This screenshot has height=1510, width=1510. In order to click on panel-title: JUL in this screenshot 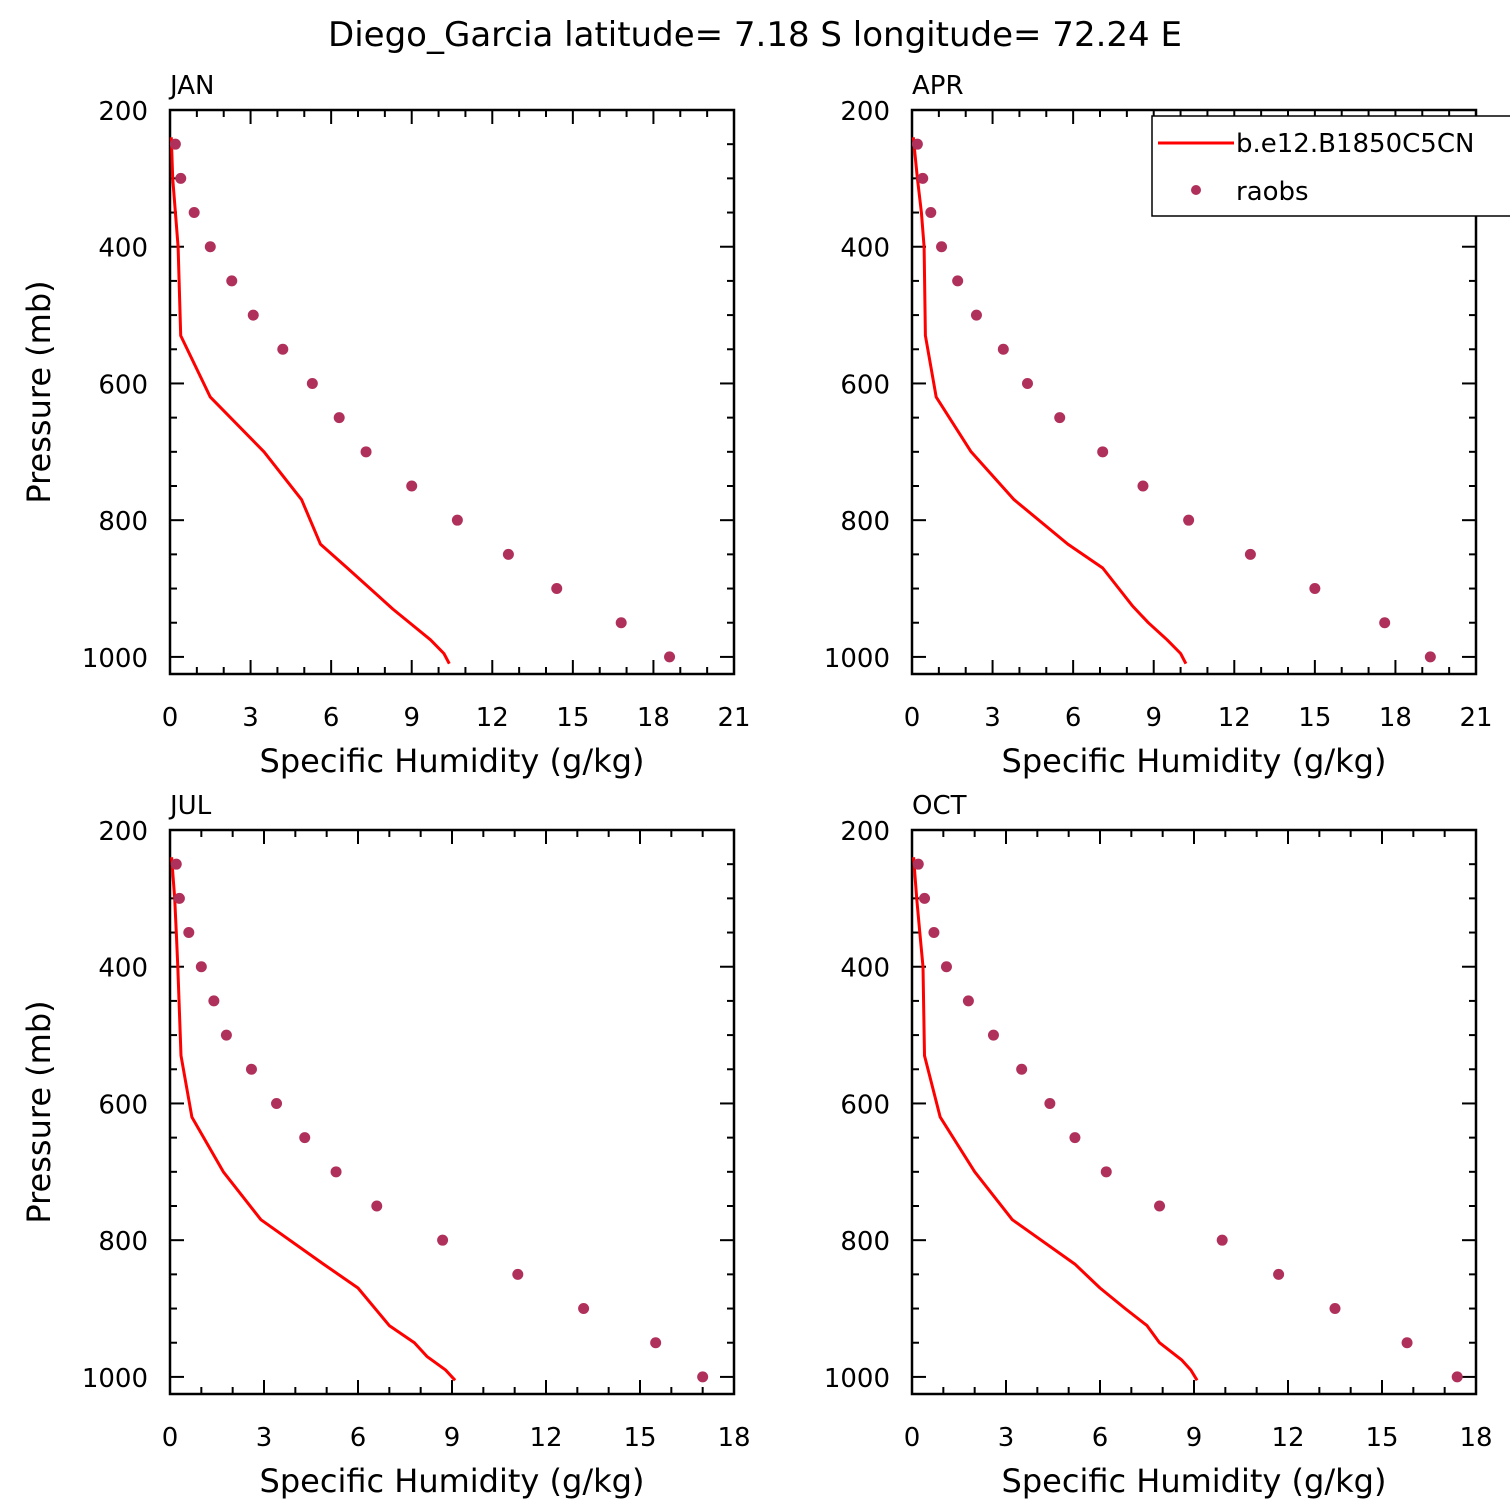, I will do `click(190, 806)`.